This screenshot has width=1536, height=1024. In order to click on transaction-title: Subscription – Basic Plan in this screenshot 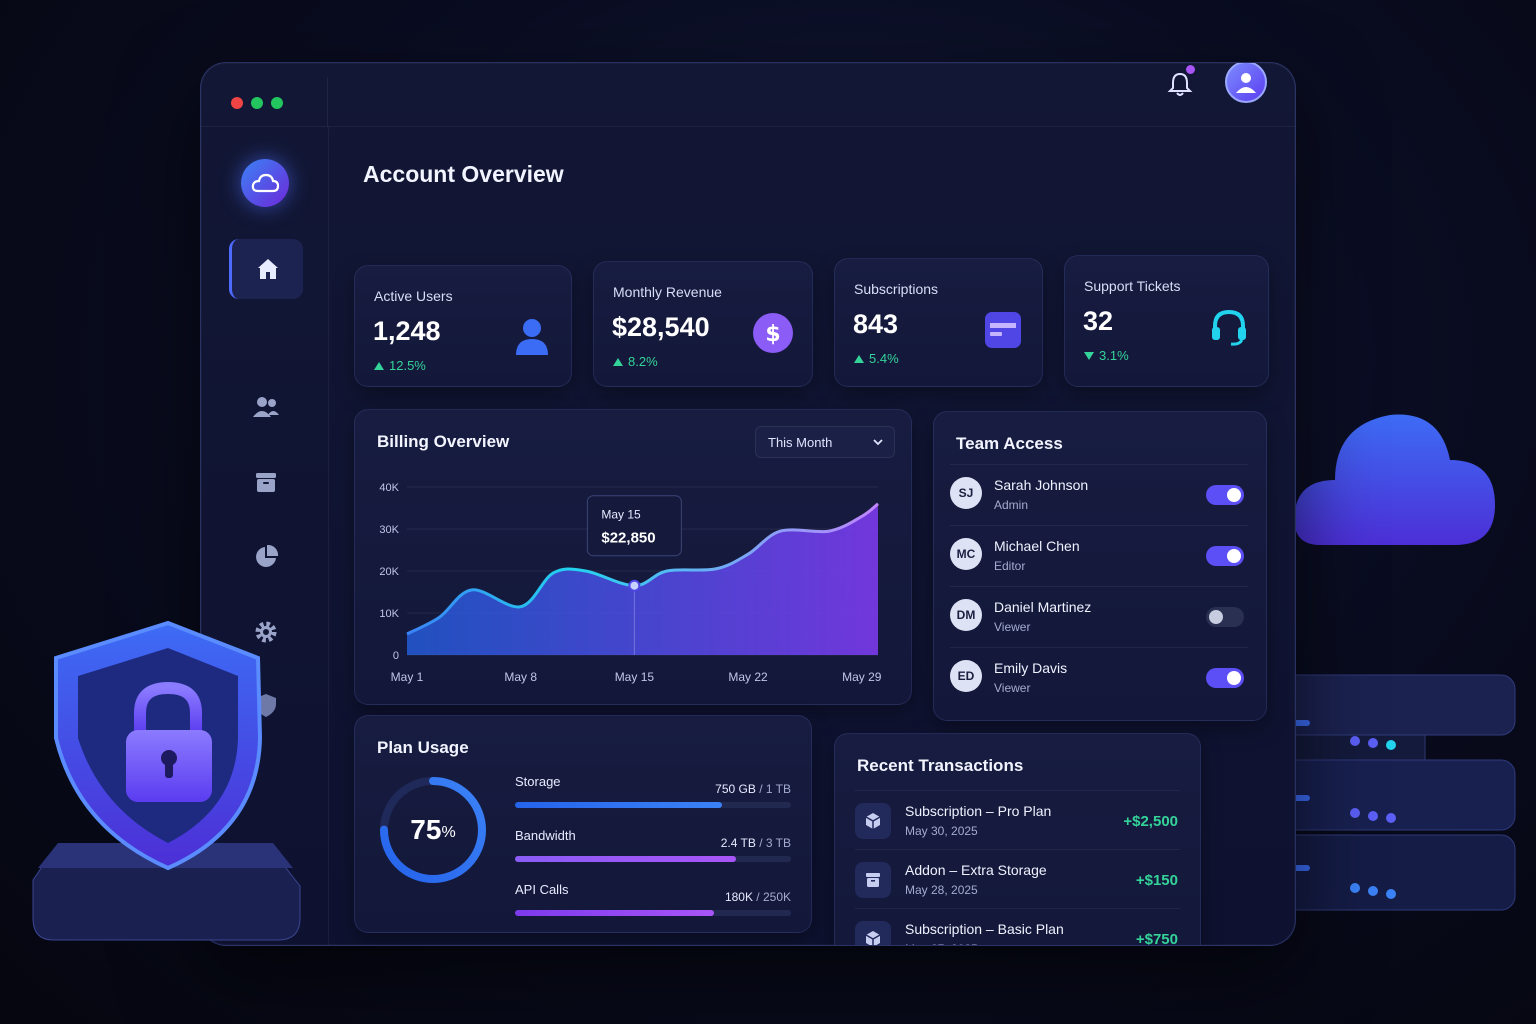, I will do `click(984, 929)`.